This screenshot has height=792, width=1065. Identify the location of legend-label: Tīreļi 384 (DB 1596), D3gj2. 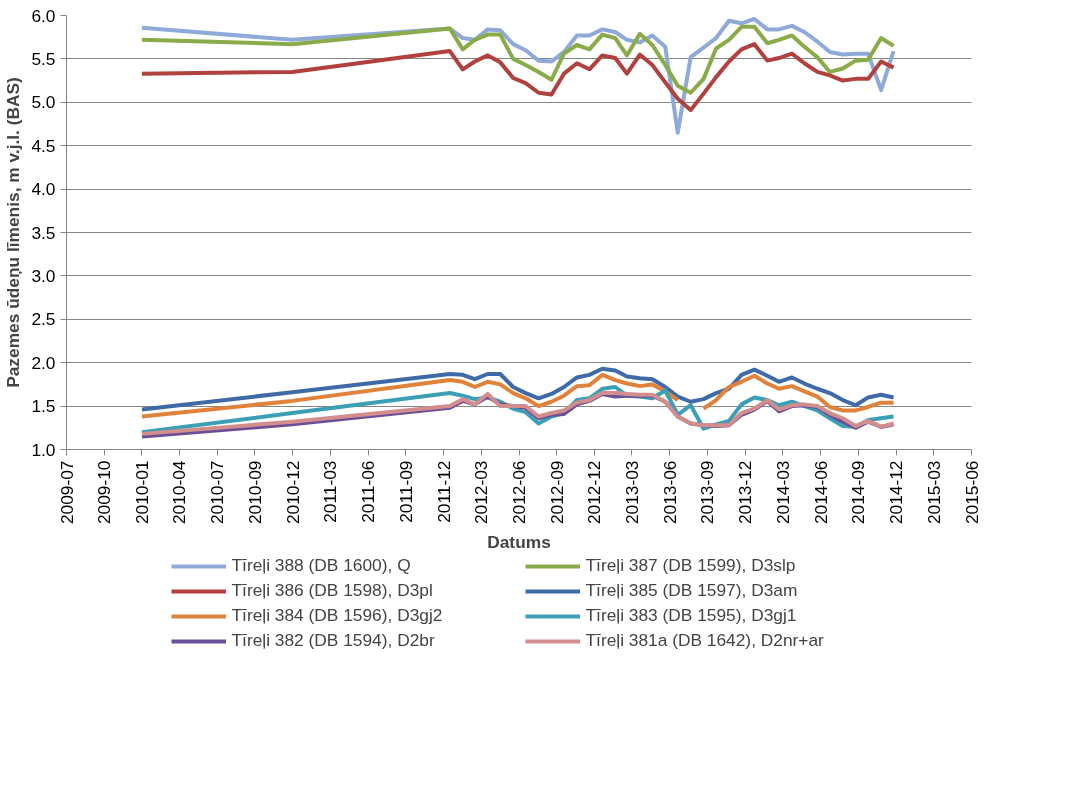
(337, 615).